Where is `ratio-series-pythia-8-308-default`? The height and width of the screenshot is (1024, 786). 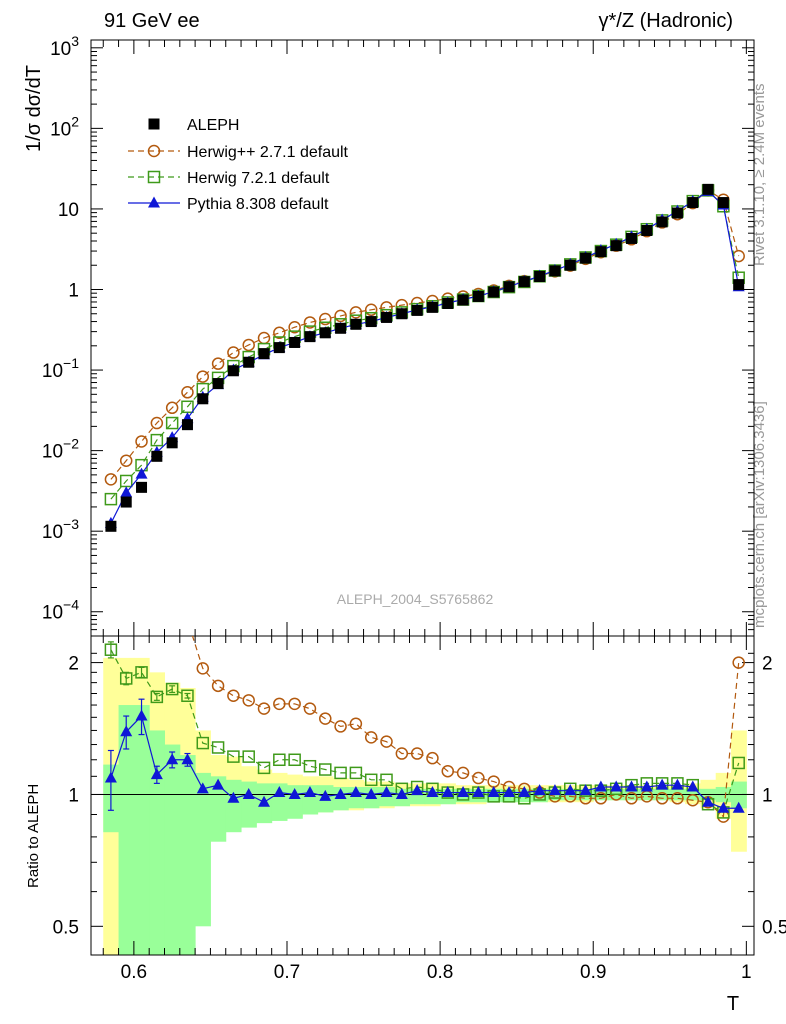
ratio-series-pythia-8-308-default is located at coordinates (424, 755).